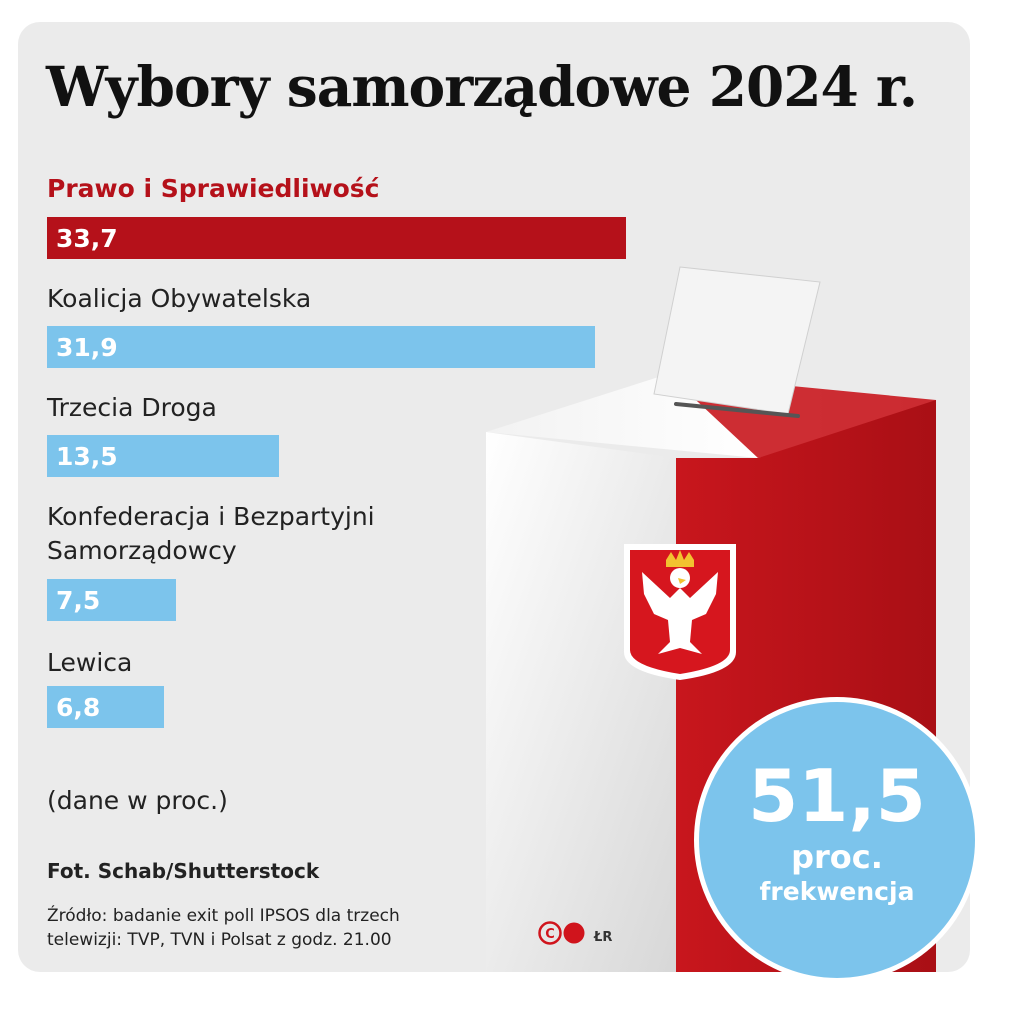 This screenshot has height=1019, width=1028. I want to click on bar-value-label: 31,9, so click(87, 347).